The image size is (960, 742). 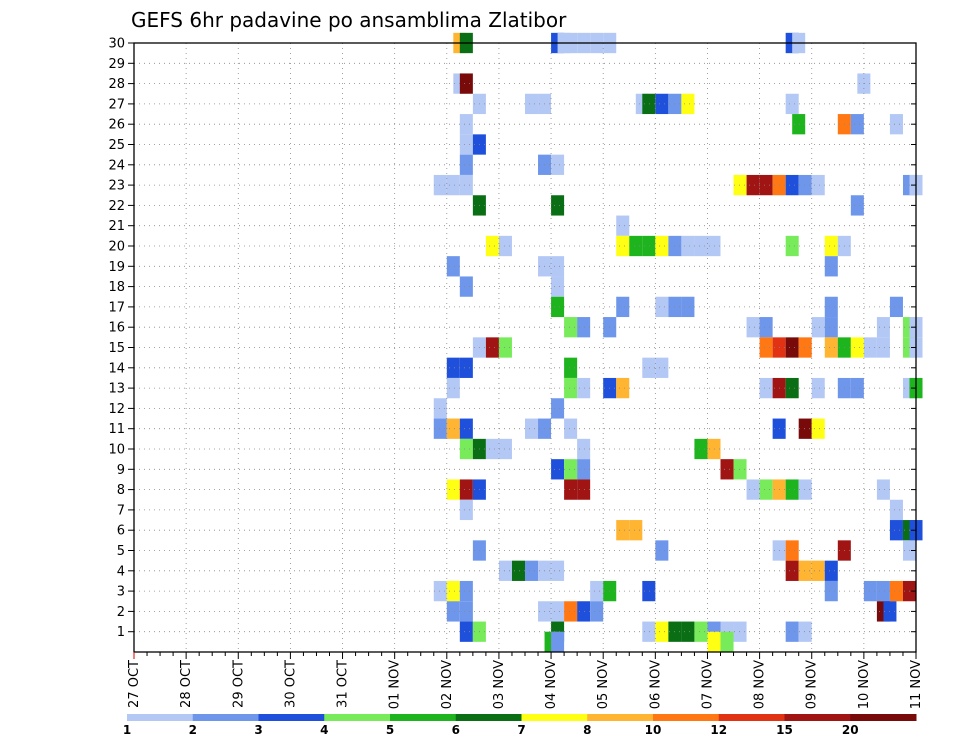 What do you see at coordinates (390, 730) in the screenshot?
I see `colorbar-label: 5` at bounding box center [390, 730].